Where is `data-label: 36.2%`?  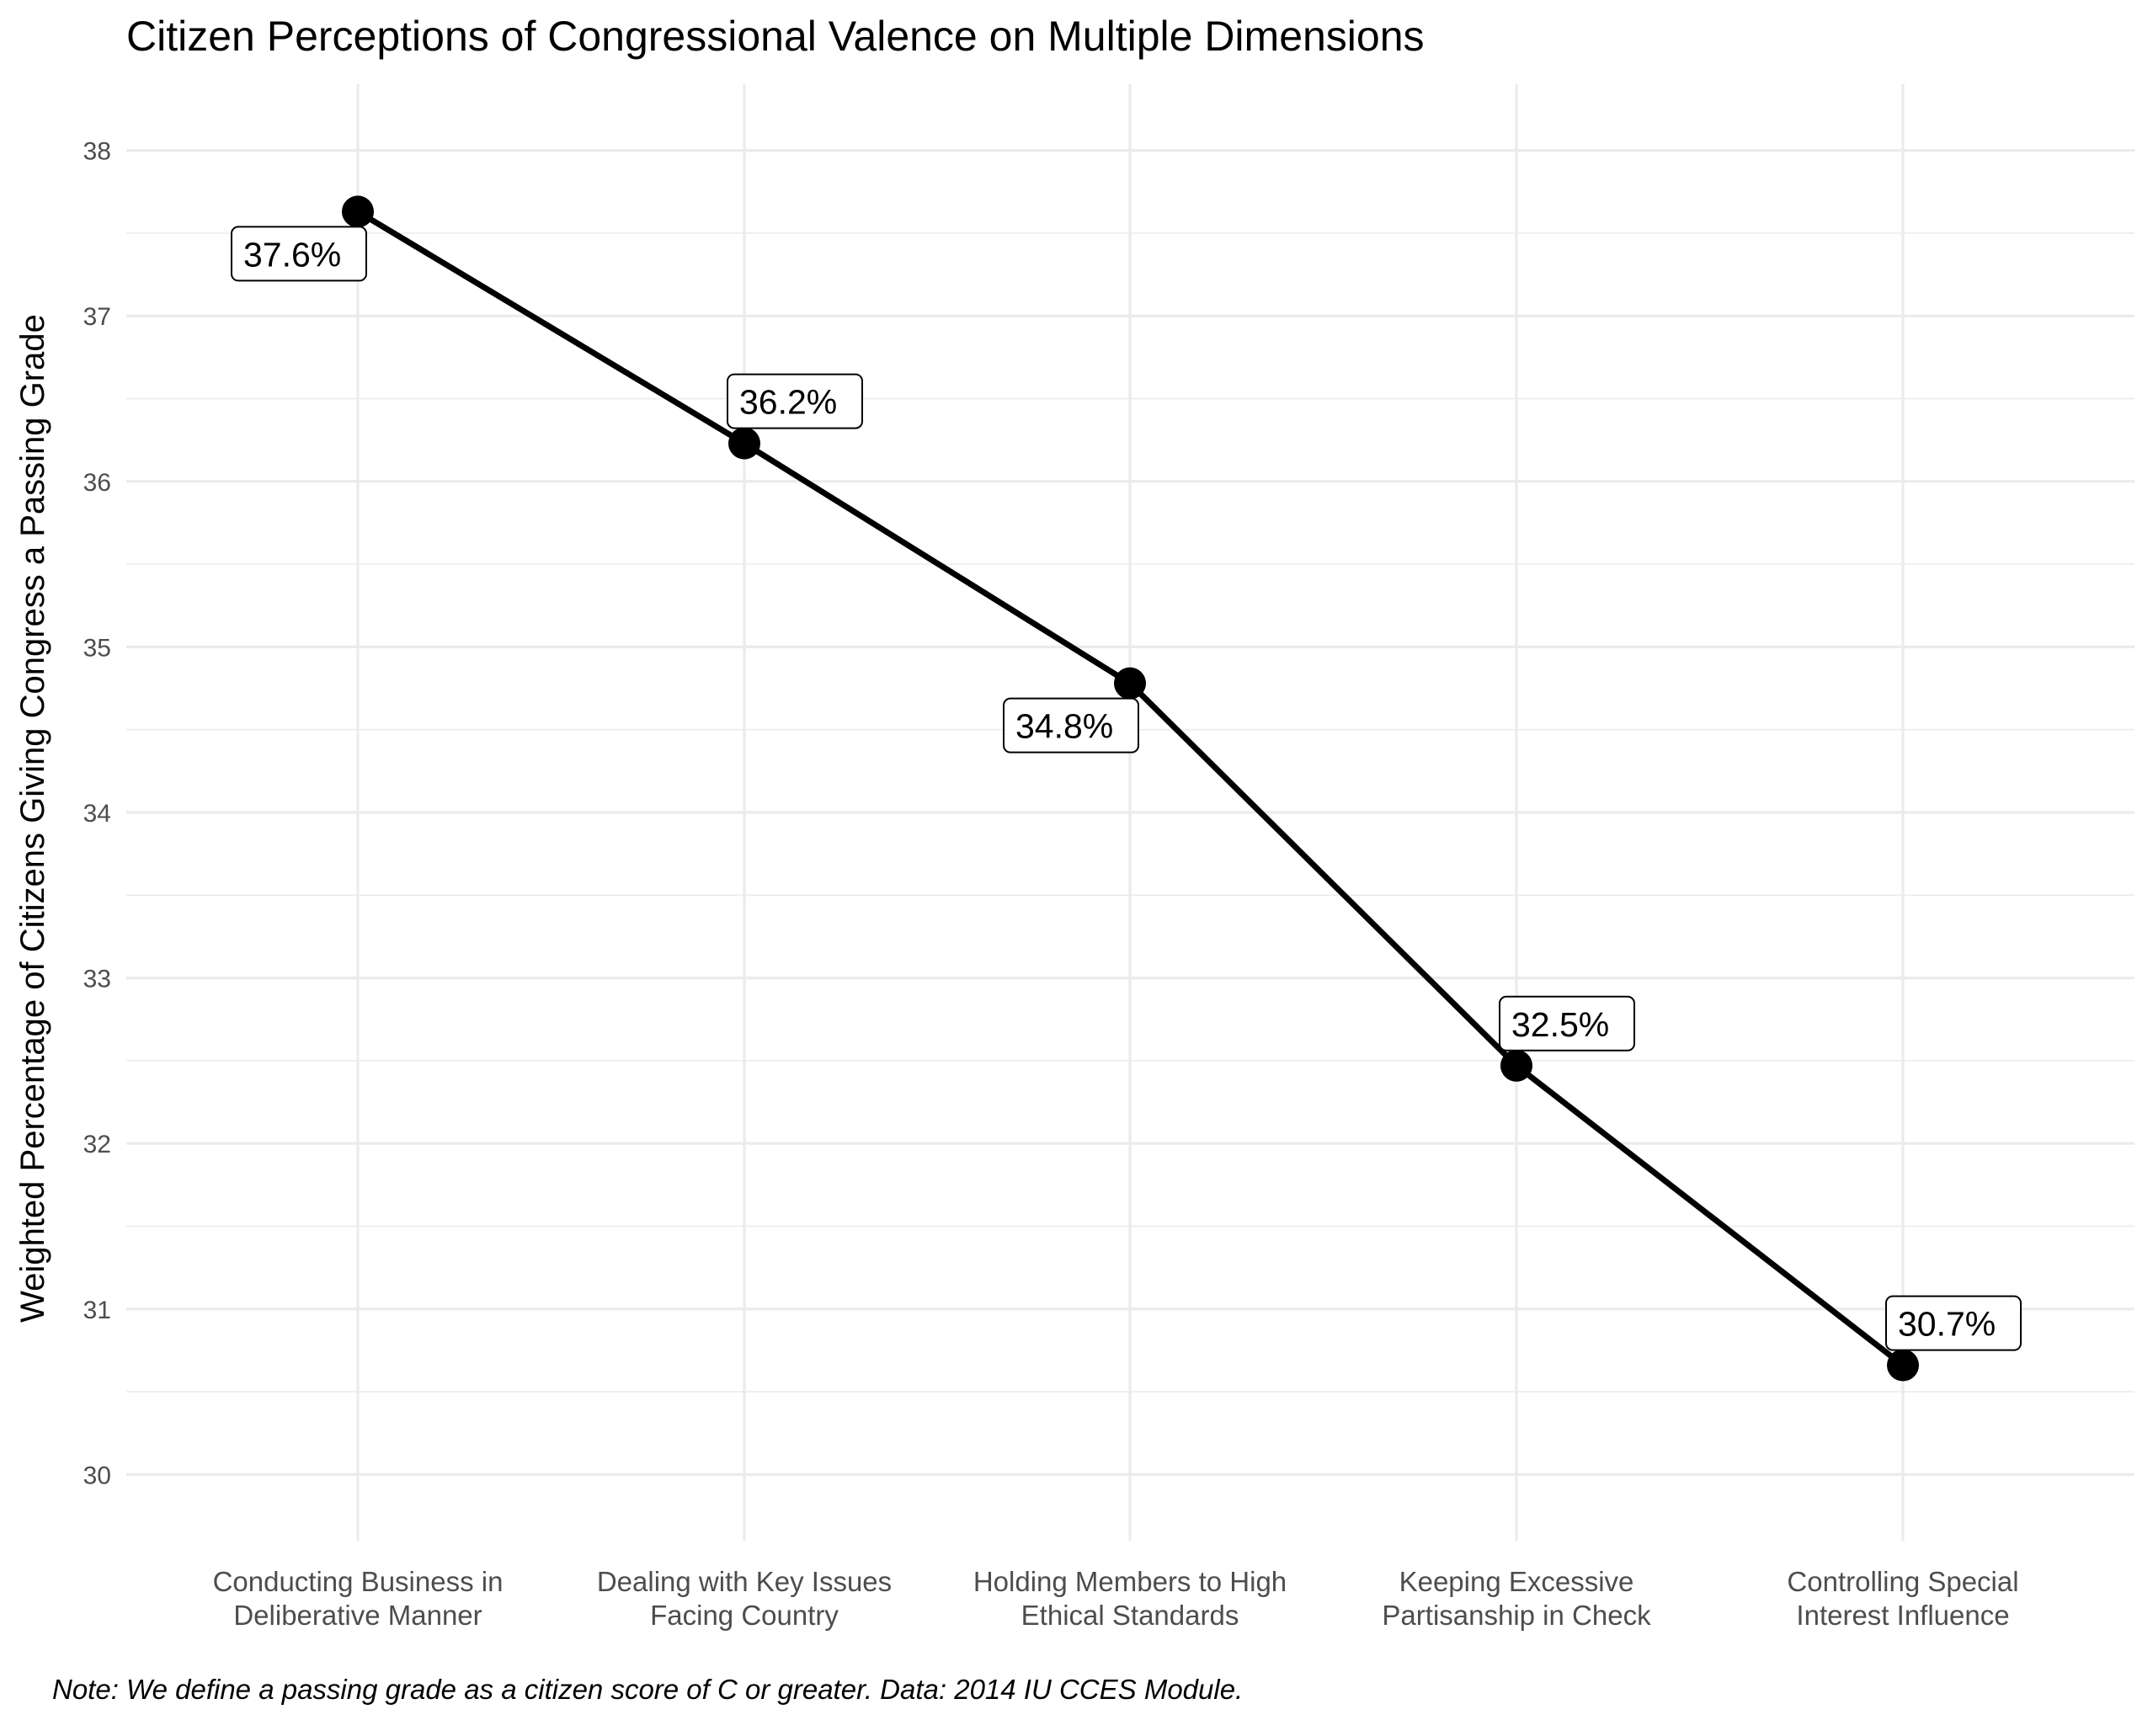 data-label: 36.2% is located at coordinates (795, 401).